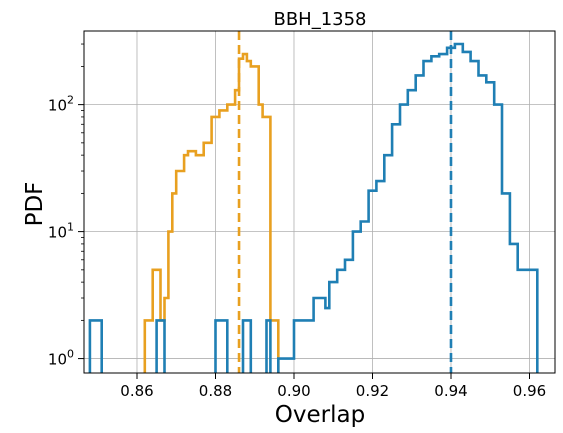 This screenshot has width=563, height=433. Describe the element at coordinates (215, 391) in the screenshot. I see `x-tick-label: 0.88` at that location.